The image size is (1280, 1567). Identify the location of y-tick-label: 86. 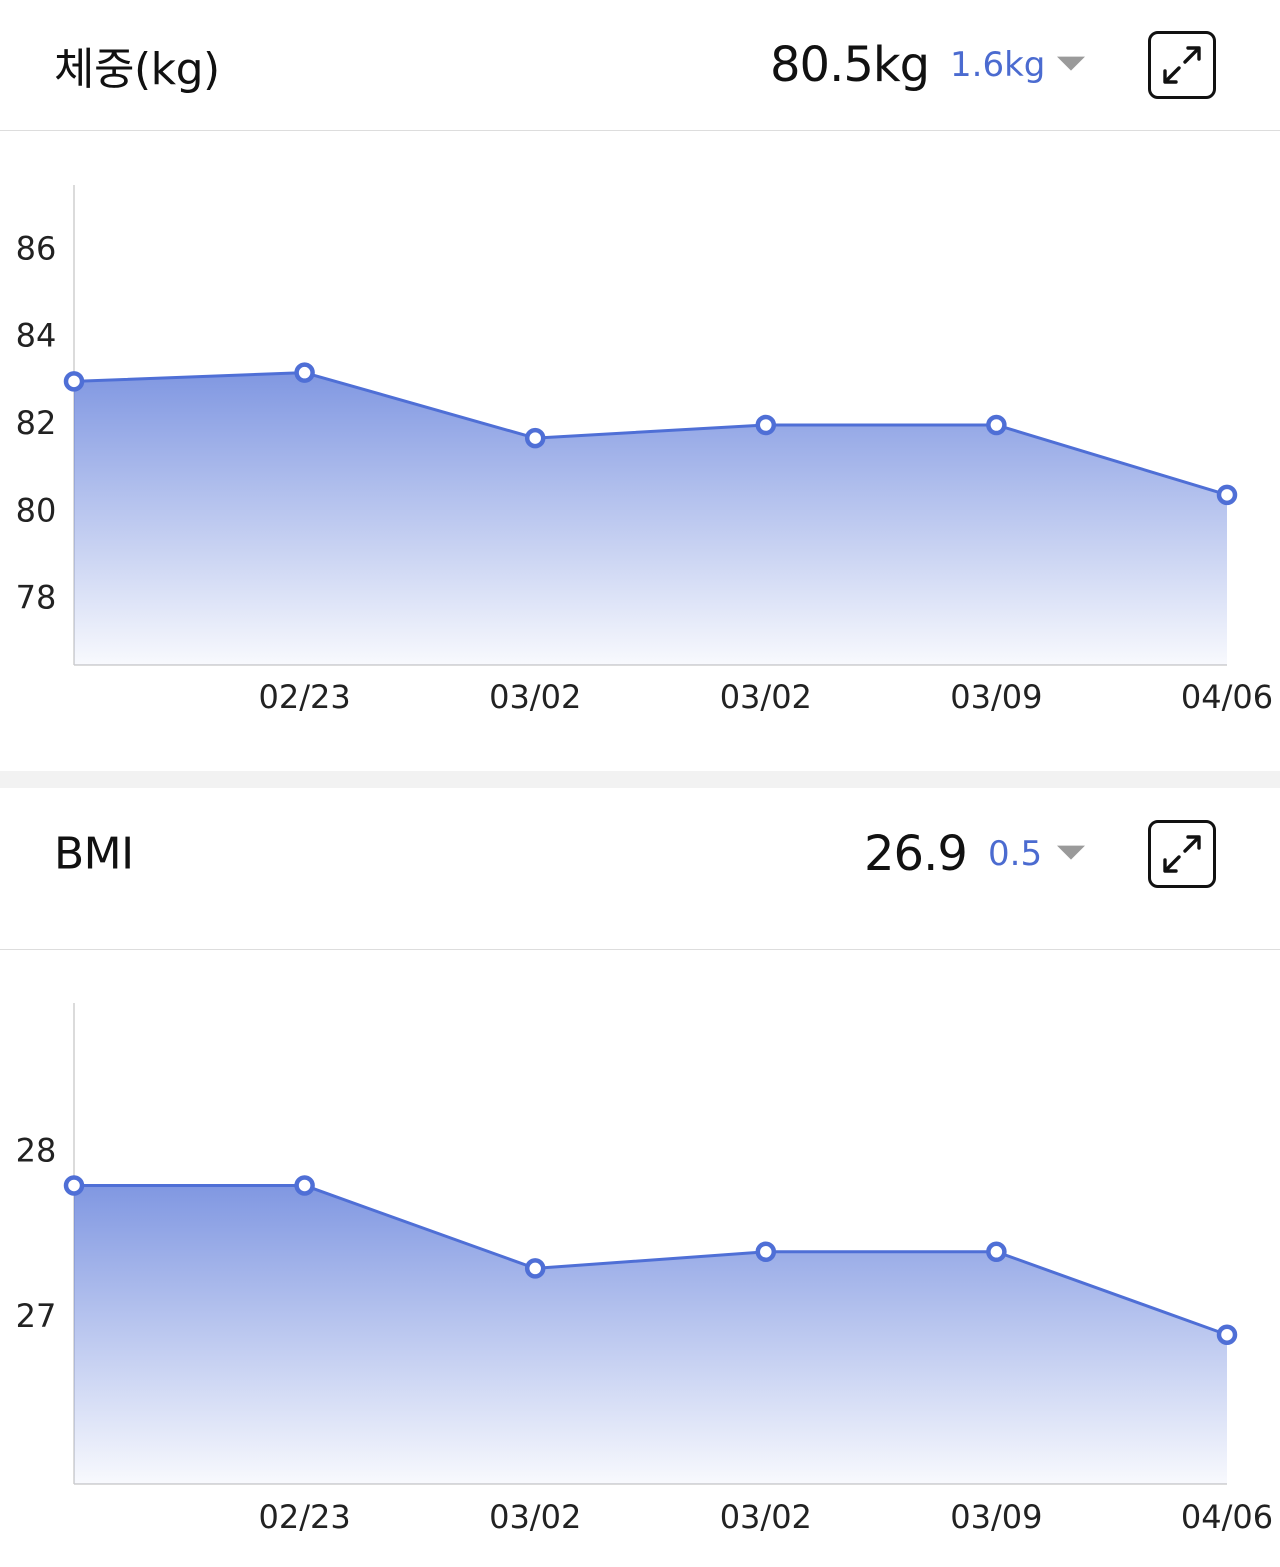
(36, 248).